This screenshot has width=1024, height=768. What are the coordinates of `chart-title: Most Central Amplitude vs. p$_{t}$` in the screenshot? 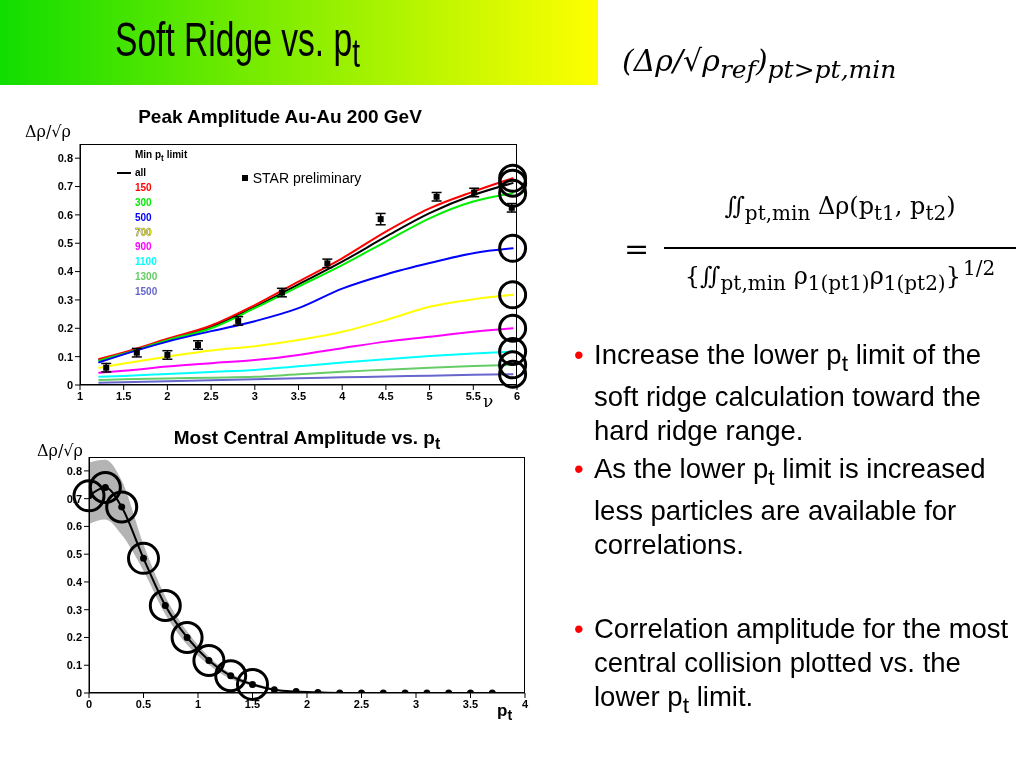 It's located at (307, 440).